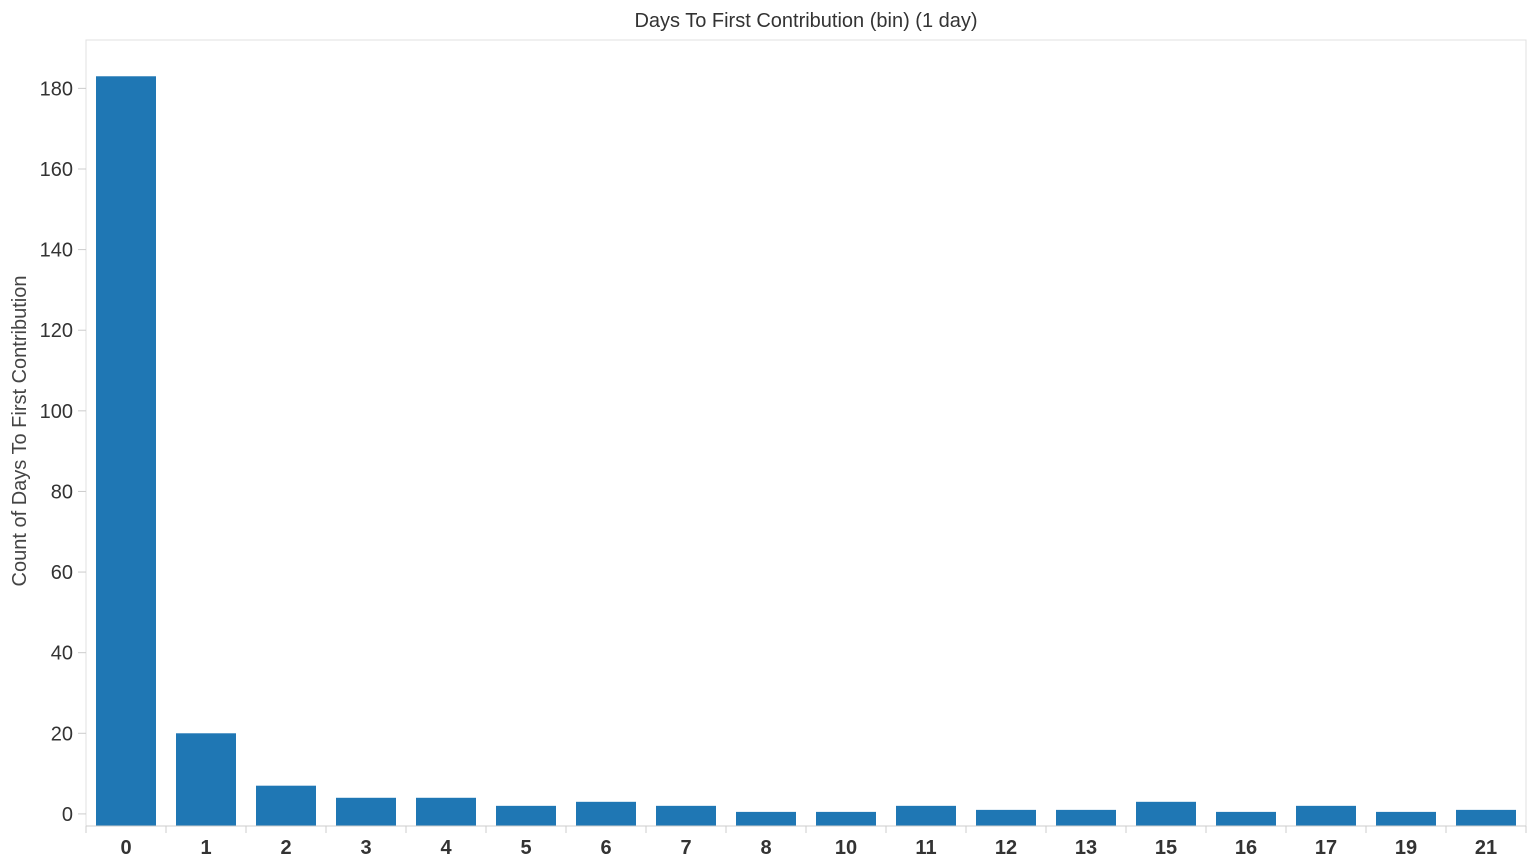  I want to click on x-tick-label: 15, so click(1166, 848).